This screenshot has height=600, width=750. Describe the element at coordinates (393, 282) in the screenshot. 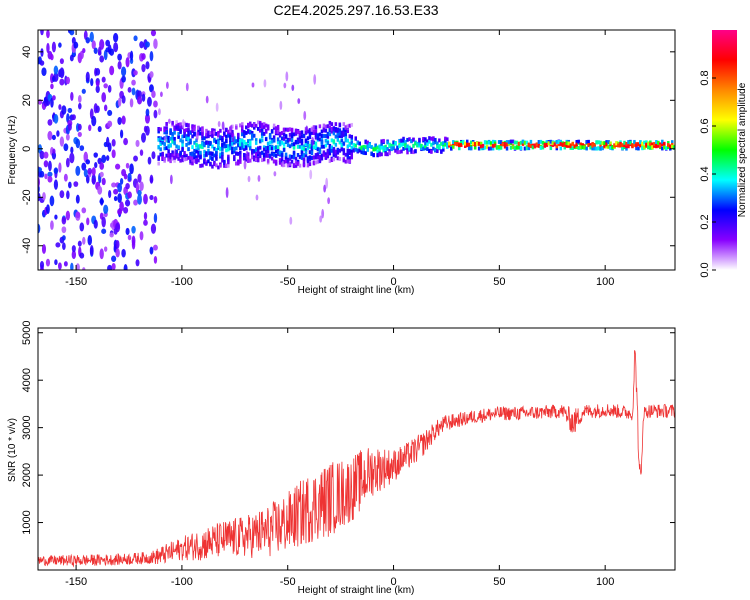

I see `spectrogram-x-tick-label: 0` at that location.